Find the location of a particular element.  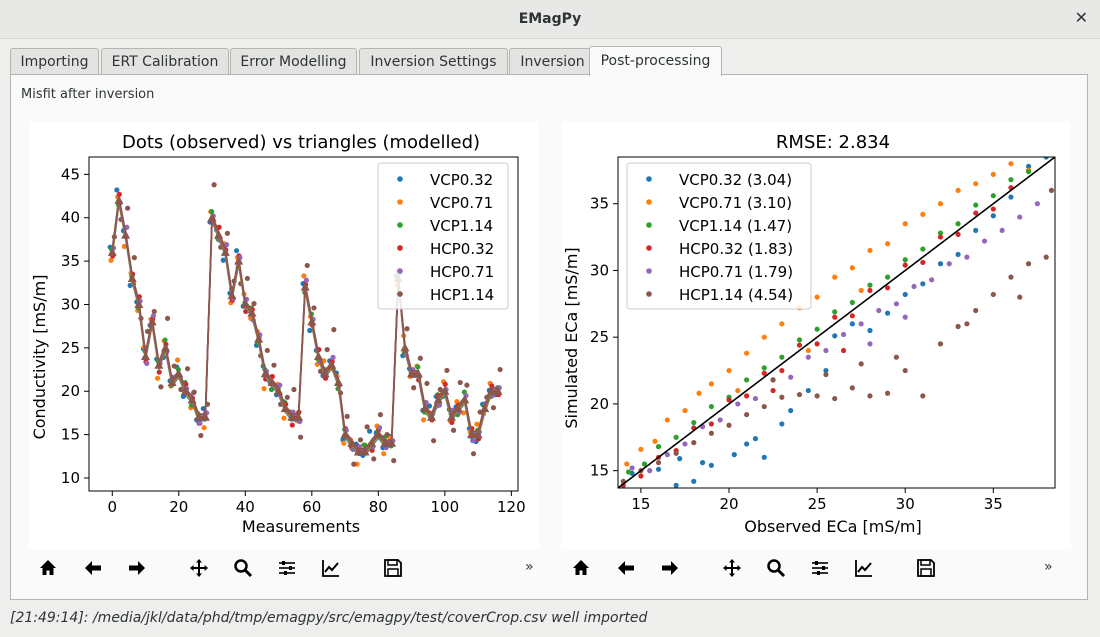

close-icon: ✕ is located at coordinates (1081, 17).